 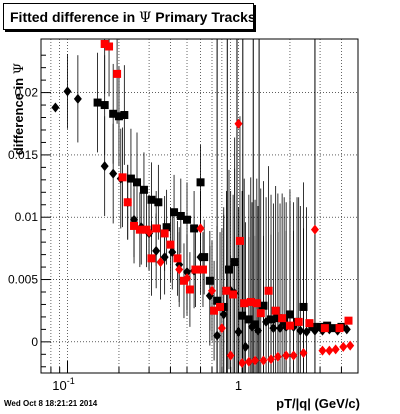 What do you see at coordinates (73, 17) in the screenshot?
I see `chart-title-prefix: Fitted difference in` at bounding box center [73, 17].